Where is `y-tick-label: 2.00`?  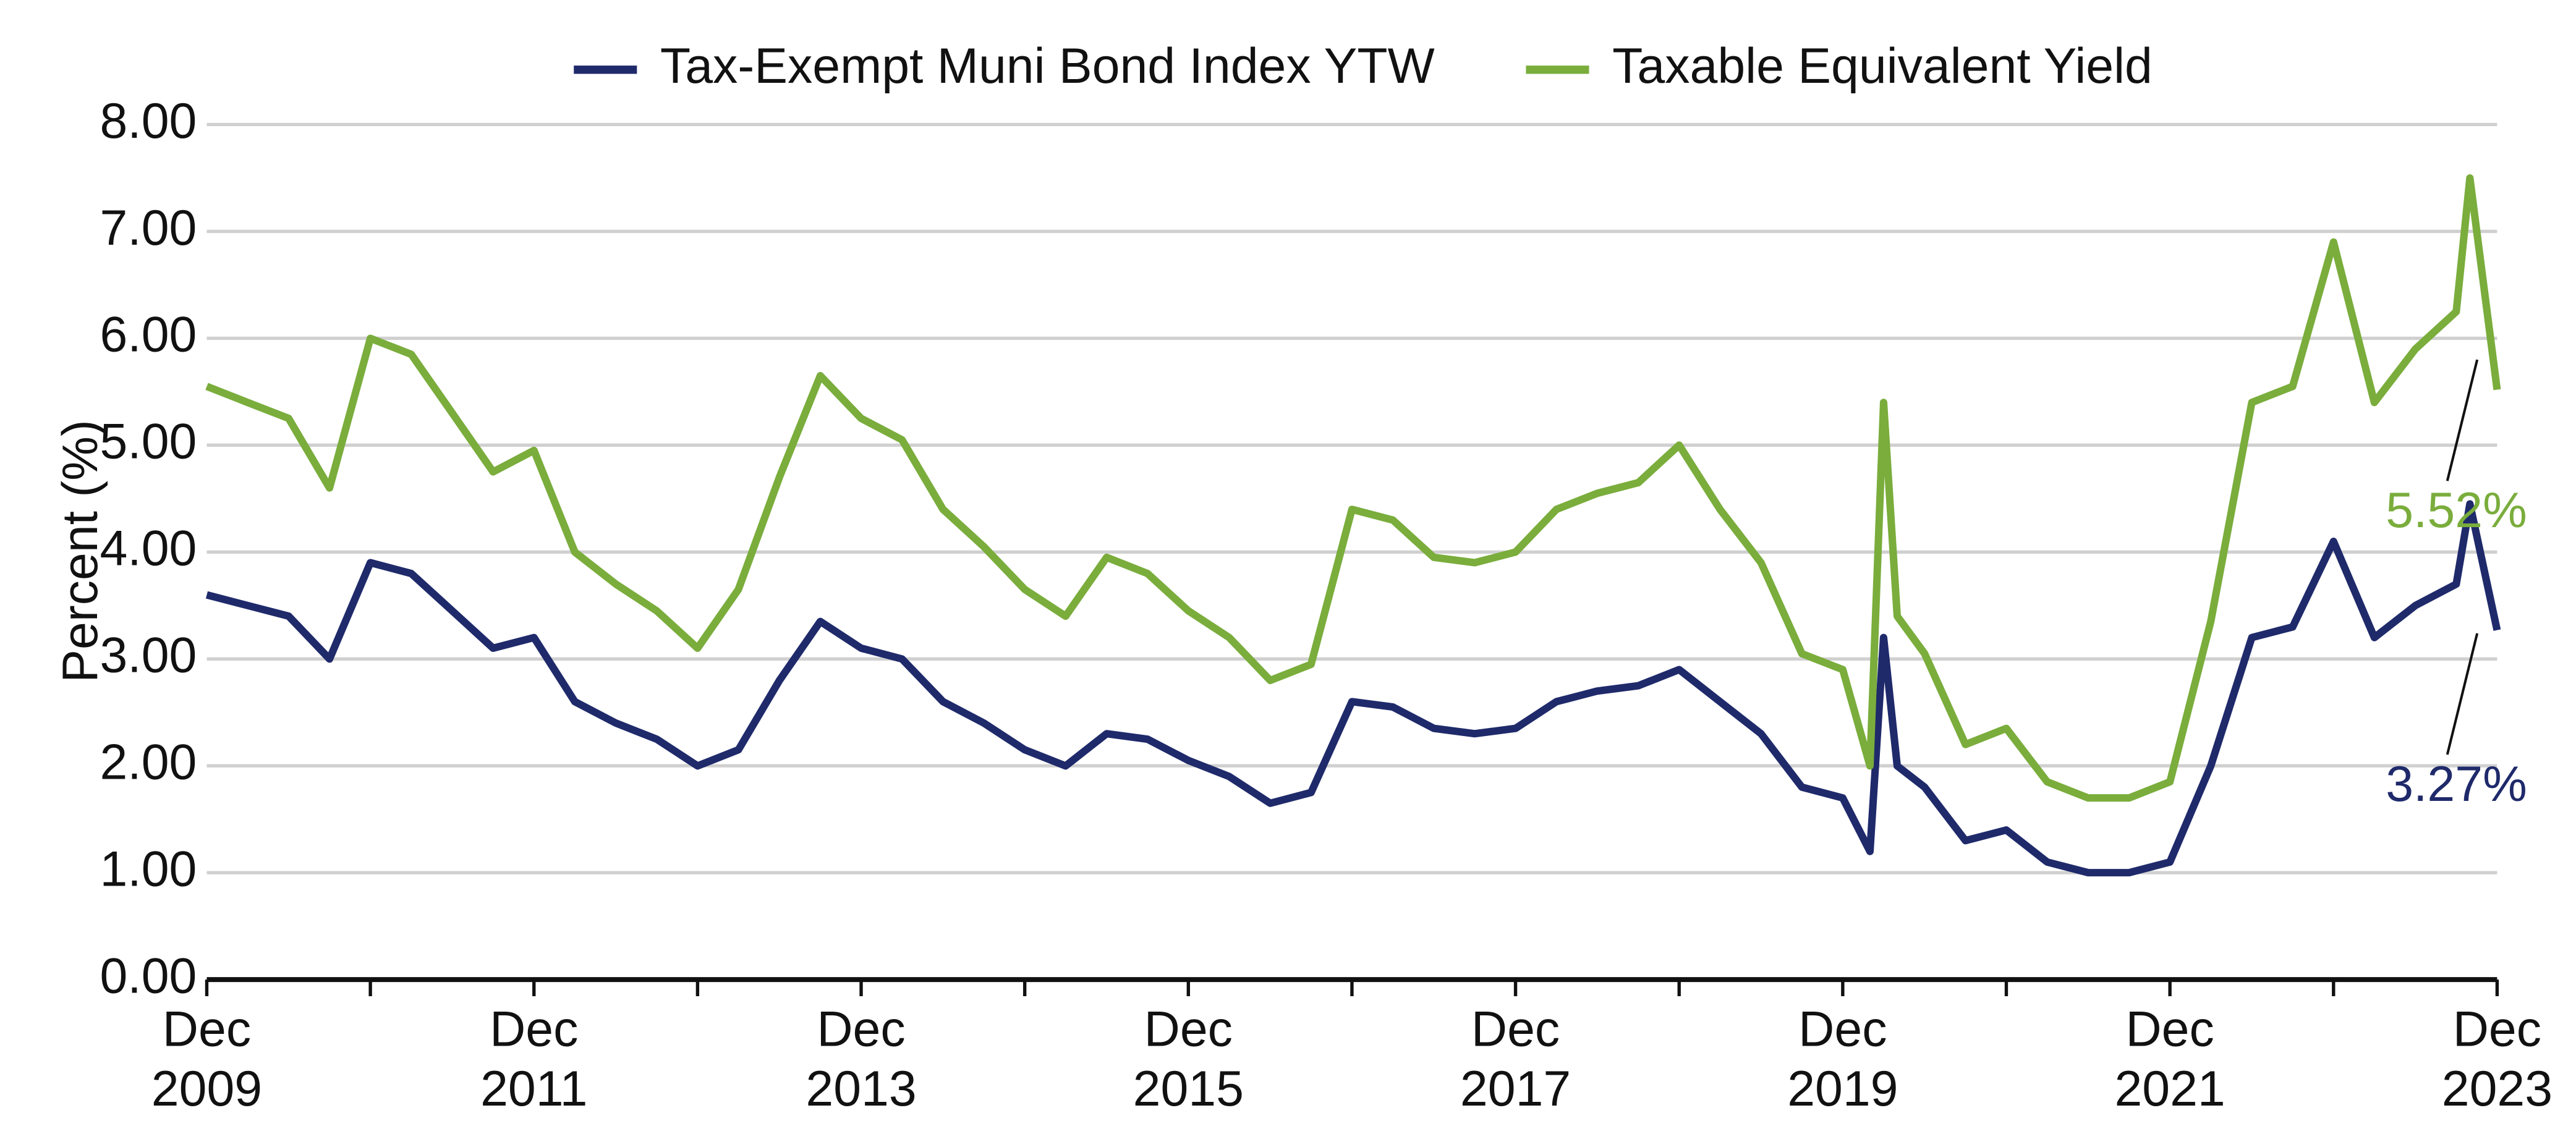 y-tick-label: 2.00 is located at coordinates (148, 762).